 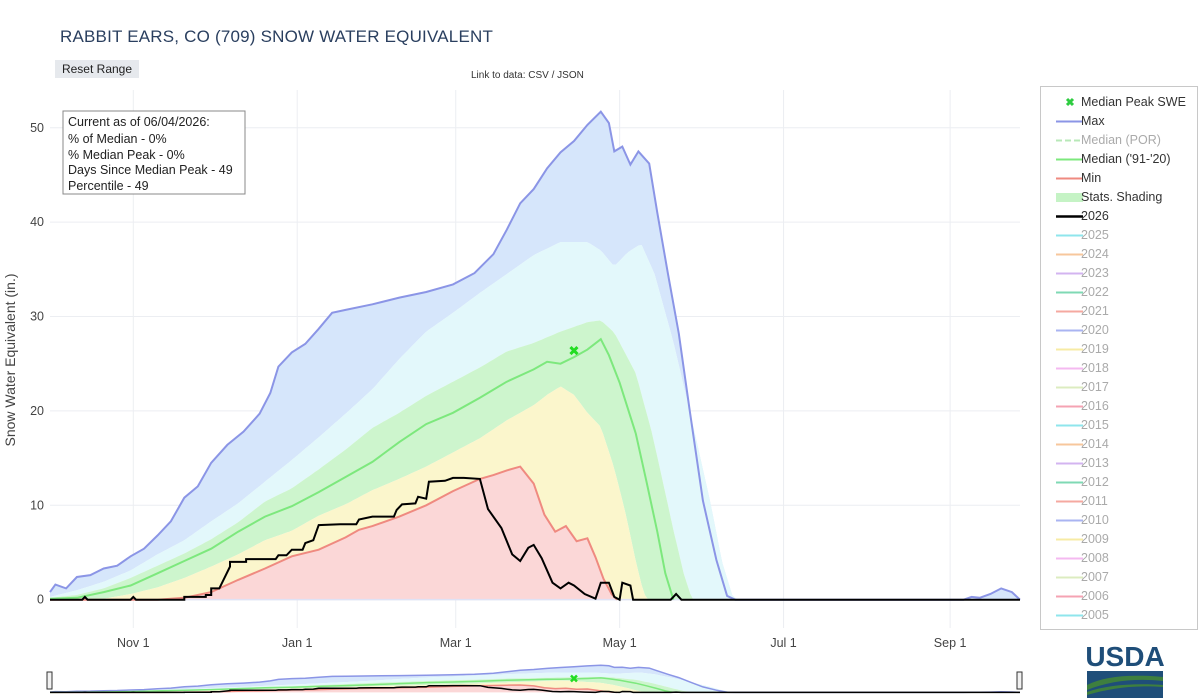 I want to click on legend-item-min: Min, so click(x=1119, y=178).